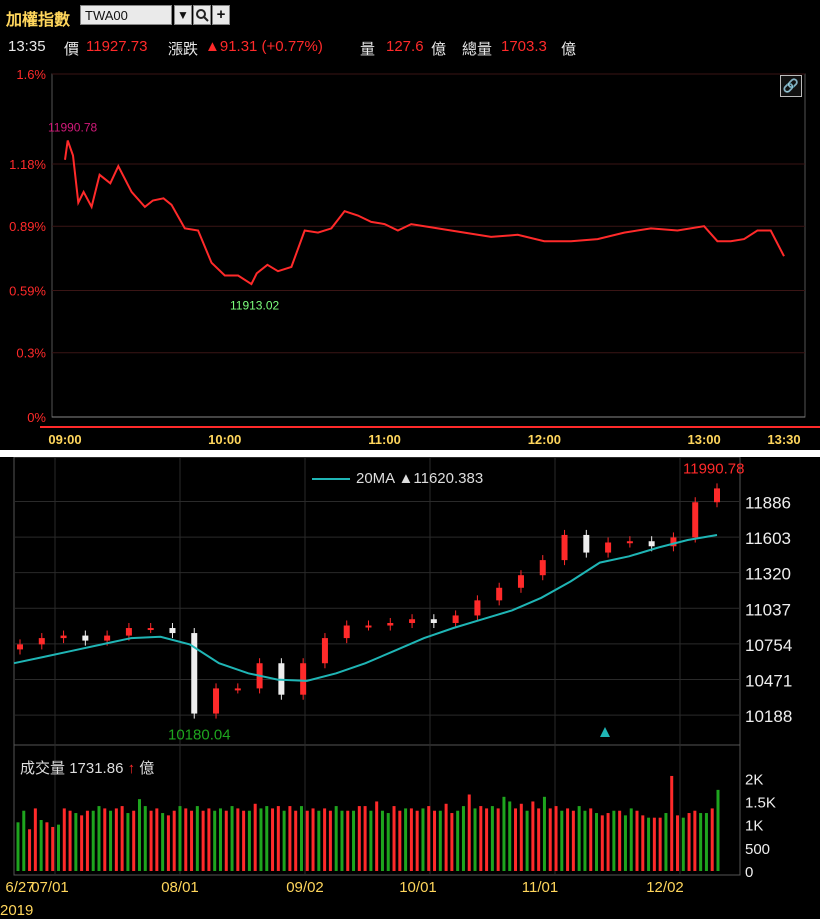  I want to click on daily-high-label: 11990.78, so click(713, 468).